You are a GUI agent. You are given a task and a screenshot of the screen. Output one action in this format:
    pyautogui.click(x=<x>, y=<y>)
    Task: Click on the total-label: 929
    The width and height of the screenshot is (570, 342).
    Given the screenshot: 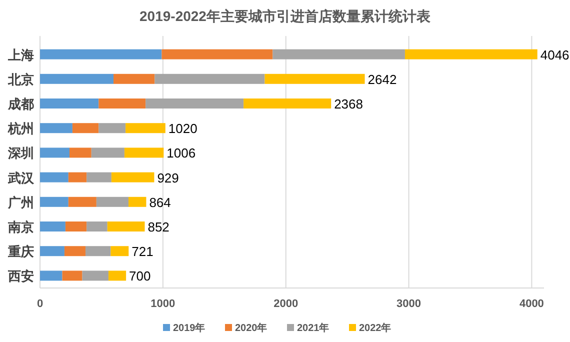 What is the action you would take?
    pyautogui.click(x=168, y=178)
    